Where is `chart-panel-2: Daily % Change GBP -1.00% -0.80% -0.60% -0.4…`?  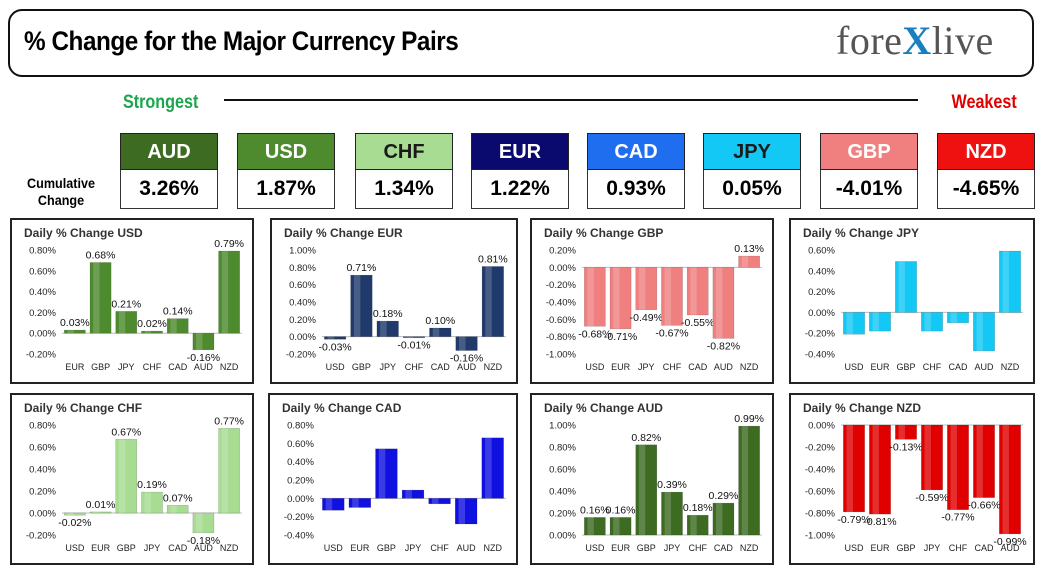 chart-panel-2: Daily % Change GBP -1.00% -0.80% -0.60% -0.4… is located at coordinates (652, 301).